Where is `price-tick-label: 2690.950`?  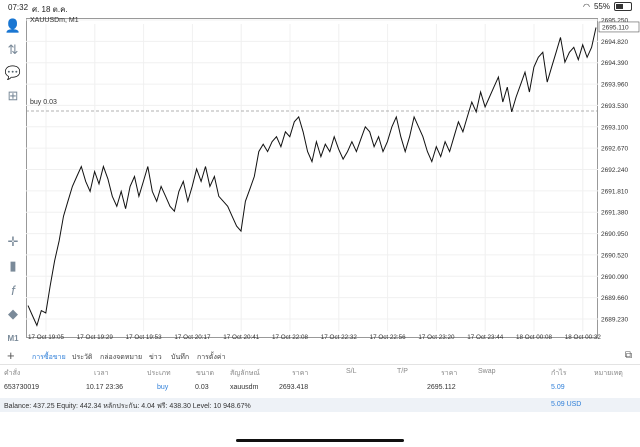 price-tick-label: 2690.950 is located at coordinates (614, 234).